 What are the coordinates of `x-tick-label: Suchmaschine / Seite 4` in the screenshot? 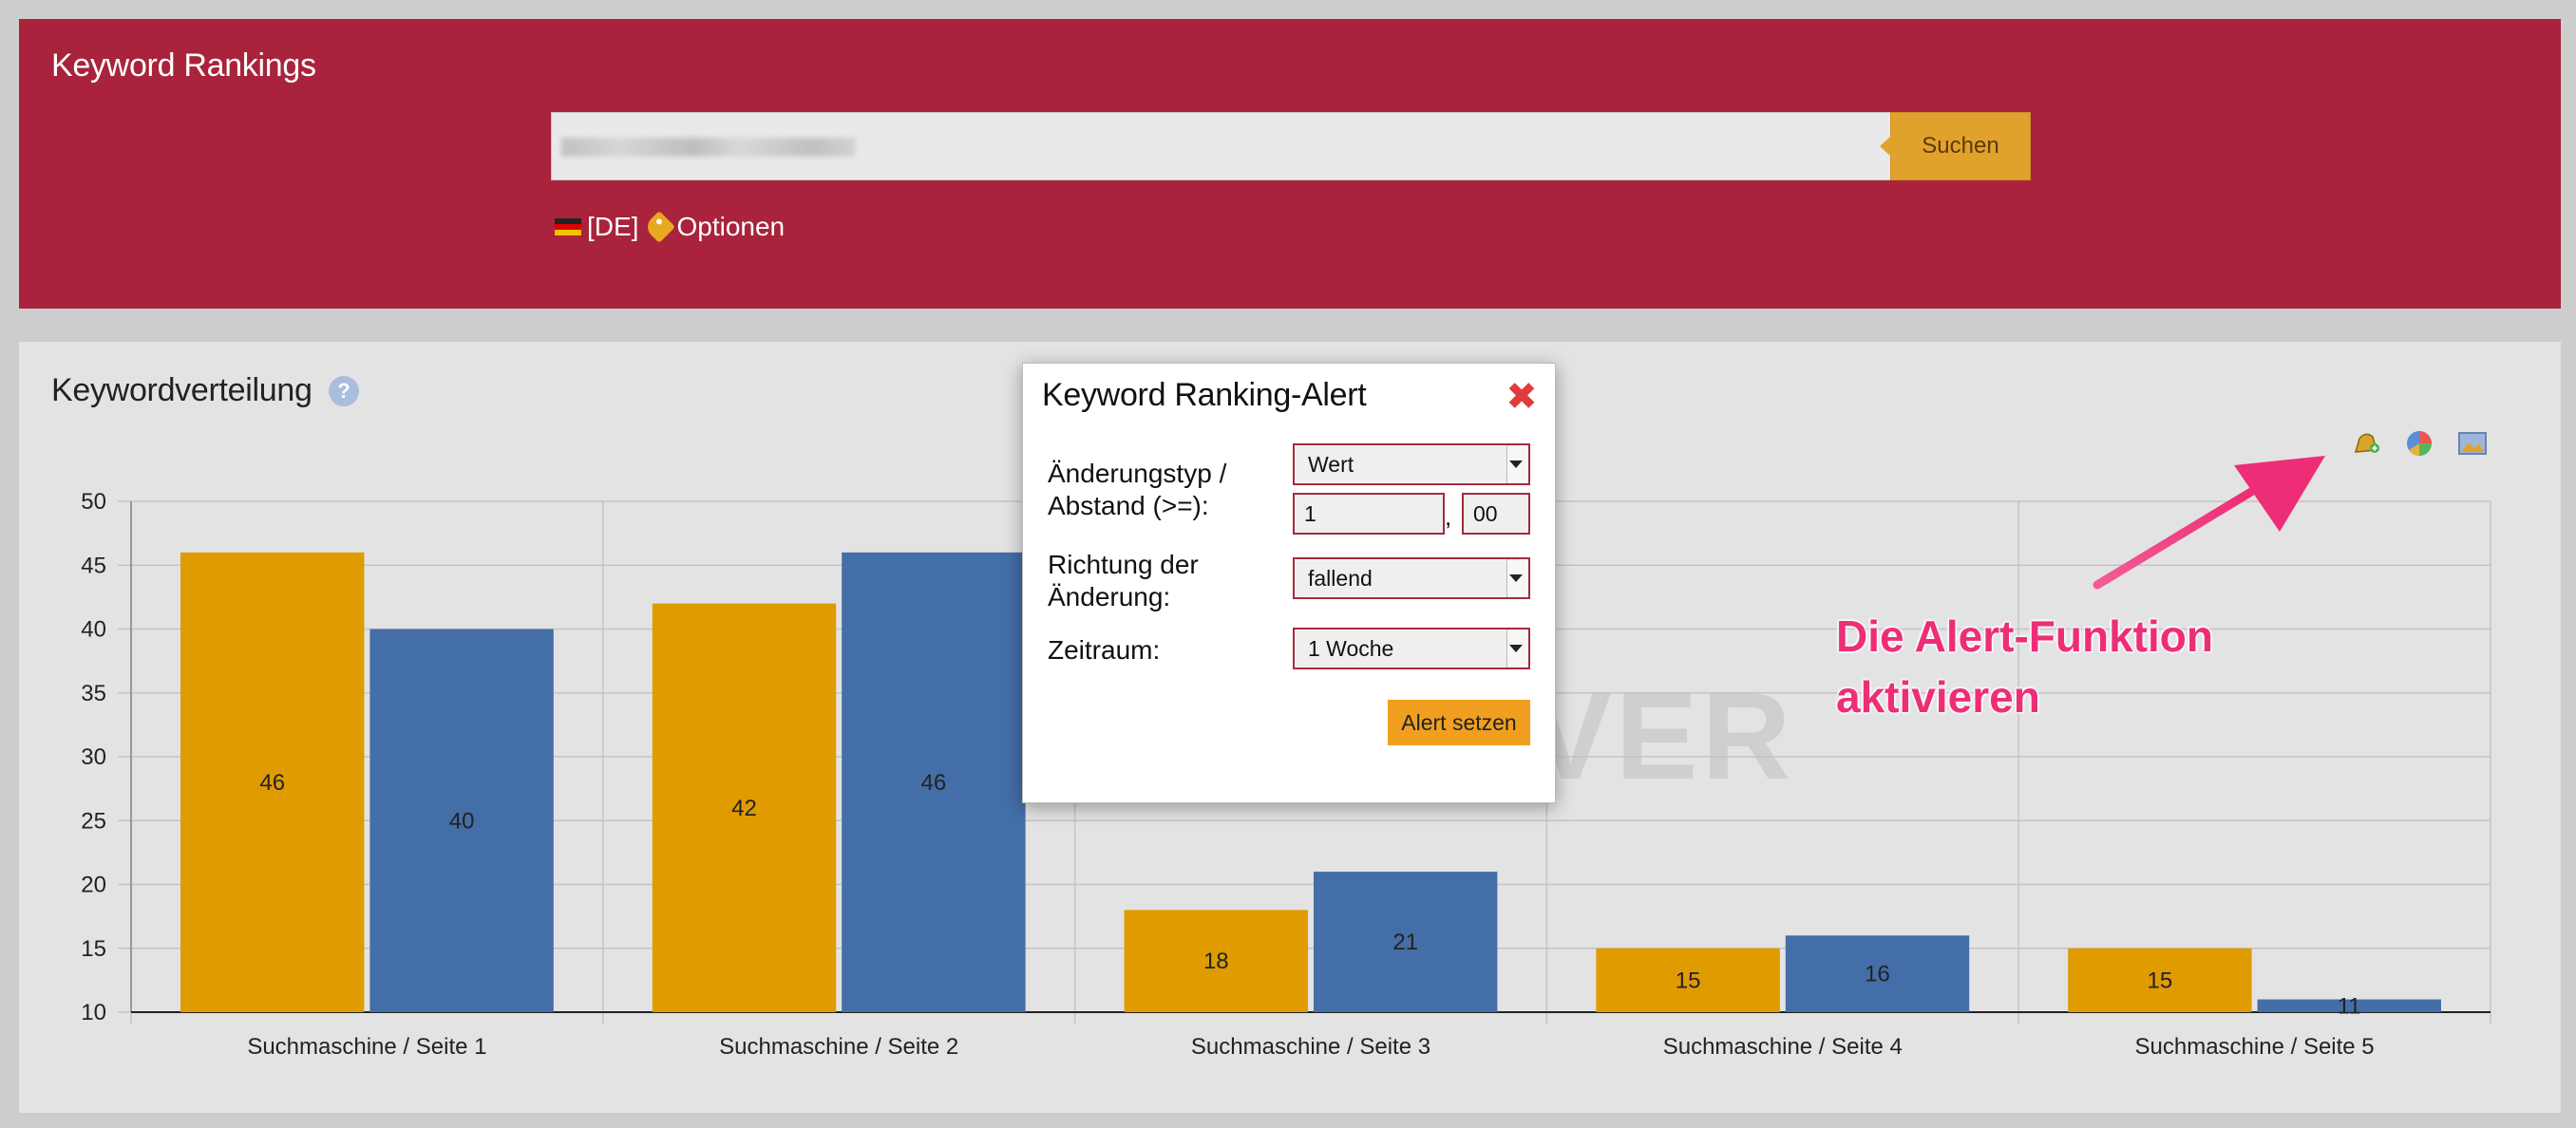 It's located at (1783, 1047).